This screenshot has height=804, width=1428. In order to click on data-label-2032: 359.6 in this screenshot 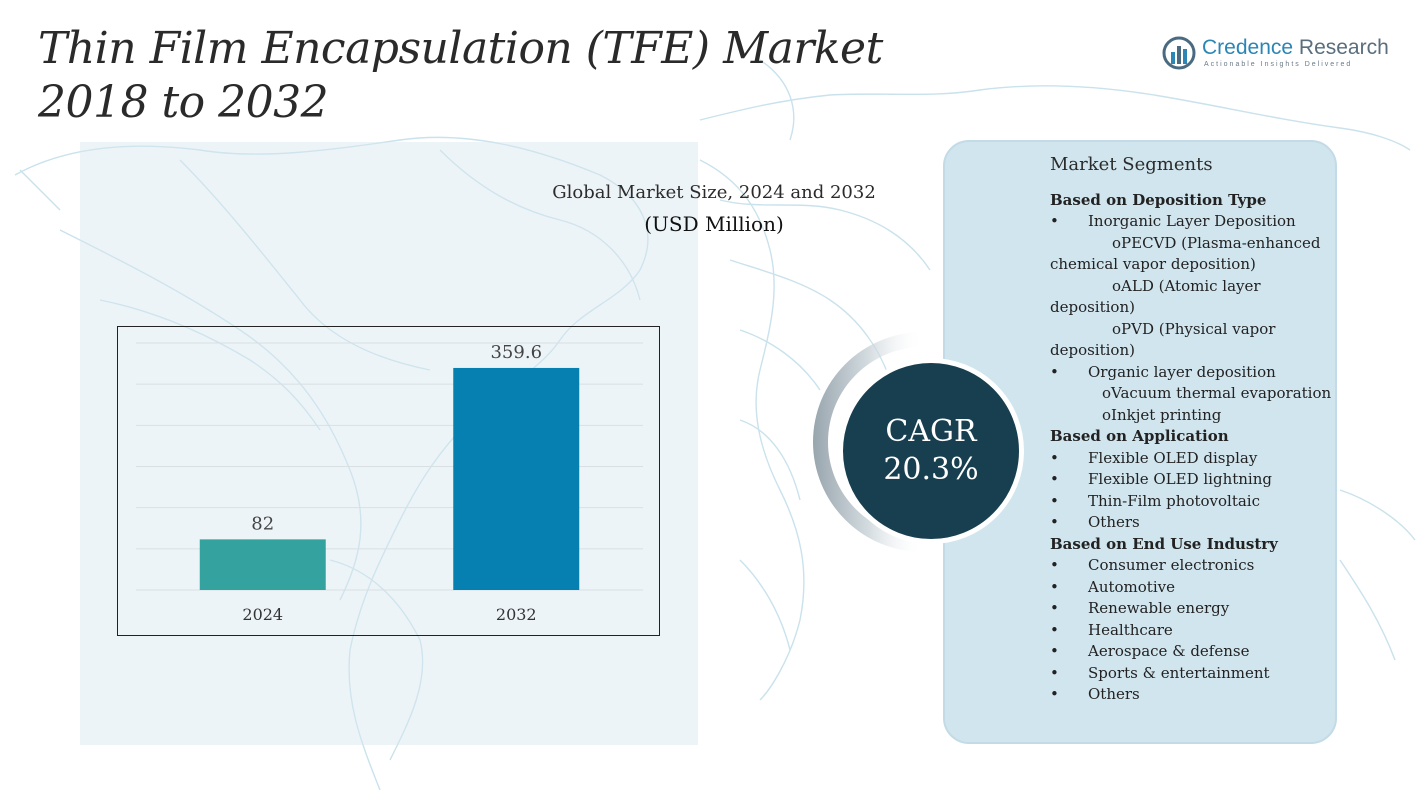, I will do `click(516, 352)`.